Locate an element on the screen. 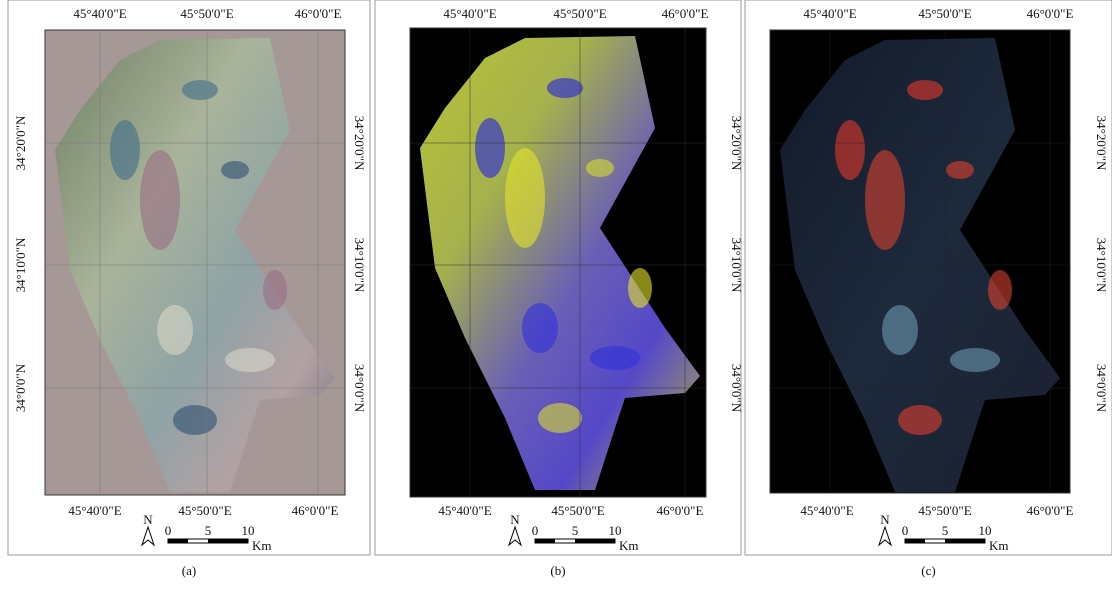 This screenshot has height=590, width=1112. caption: (c) is located at coordinates (928, 570).